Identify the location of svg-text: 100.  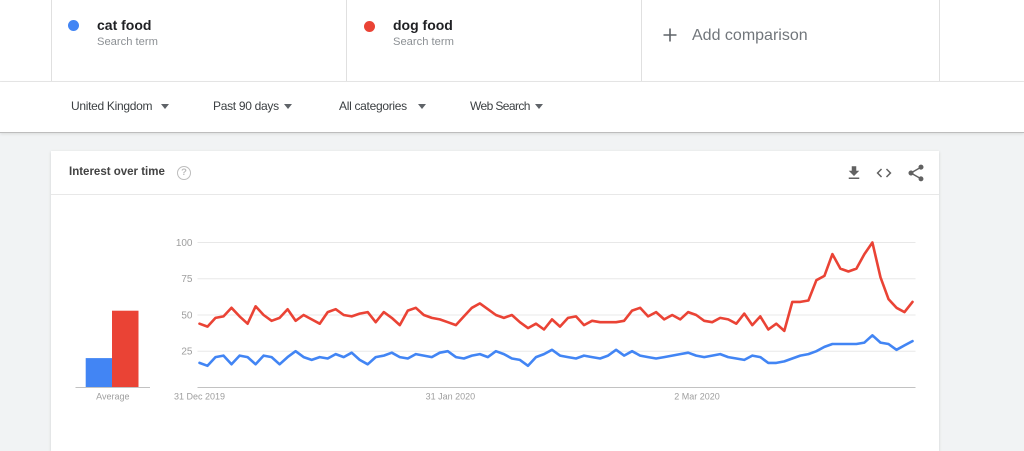
(184, 243).